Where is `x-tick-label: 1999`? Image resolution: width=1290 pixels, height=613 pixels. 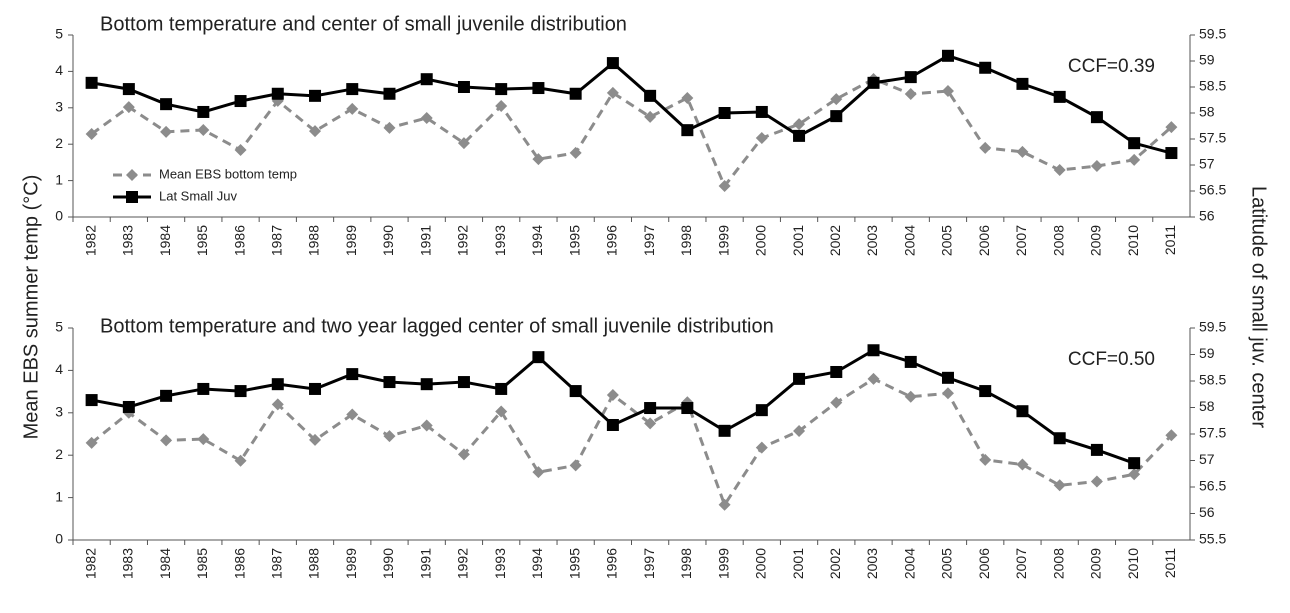
x-tick-label: 1999 is located at coordinates (723, 240).